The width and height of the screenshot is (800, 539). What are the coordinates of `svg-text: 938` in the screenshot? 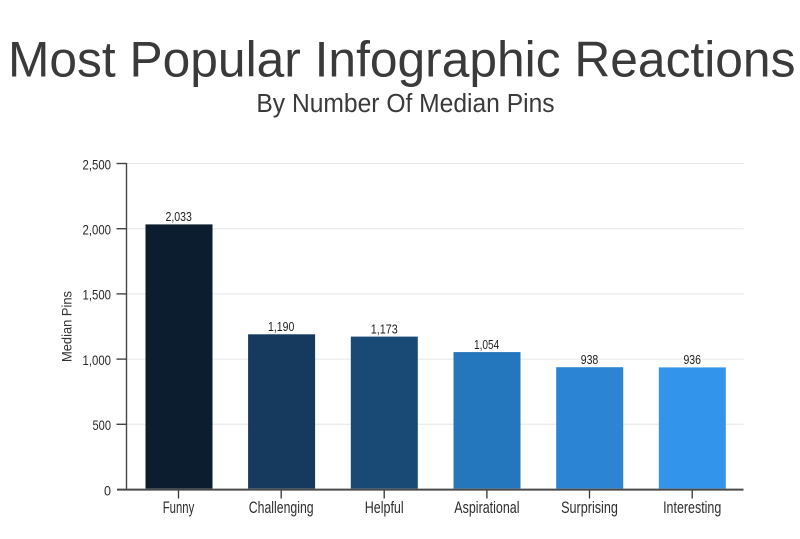 It's located at (590, 360).